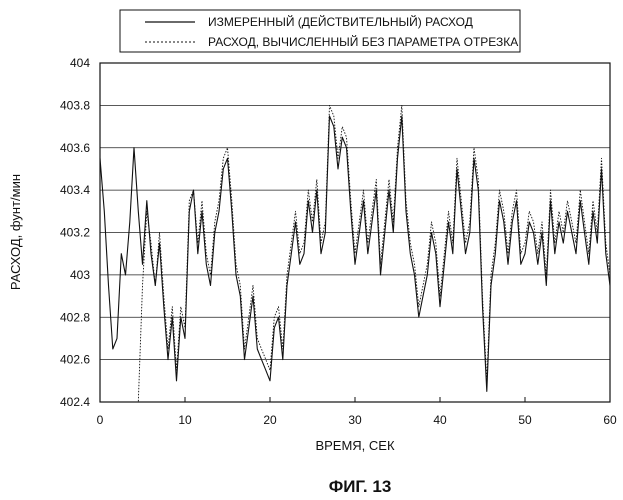  I want to click on x-tick-label: 20, so click(270, 420).